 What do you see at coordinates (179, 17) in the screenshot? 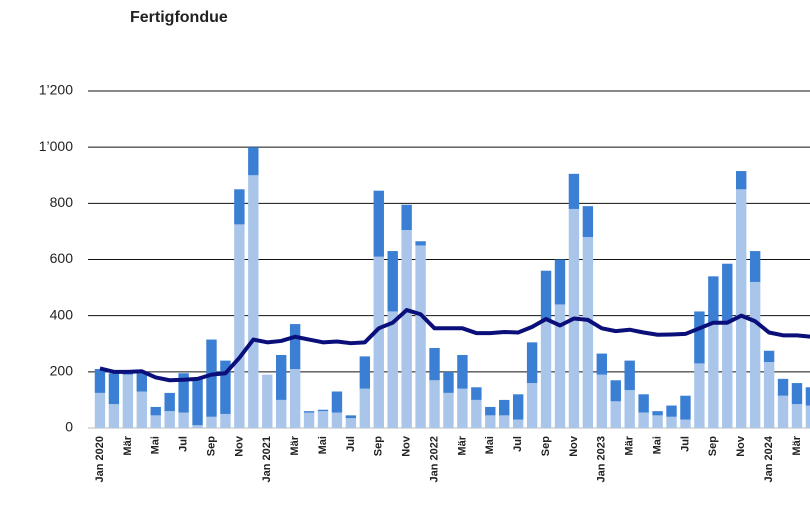
I see `chart-title: Fertigfondue` at bounding box center [179, 17].